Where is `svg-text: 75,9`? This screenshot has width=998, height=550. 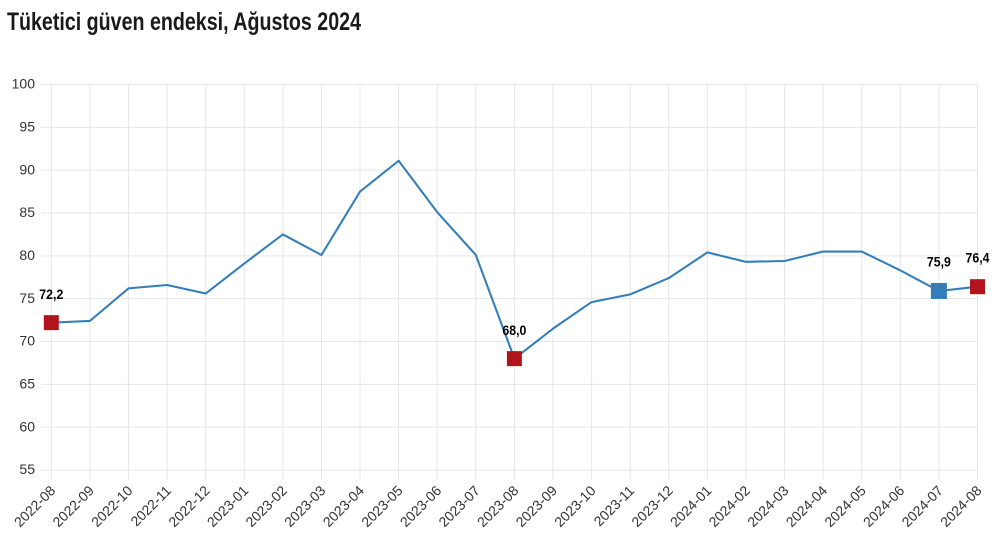
svg-text: 75,9 is located at coordinates (939, 262).